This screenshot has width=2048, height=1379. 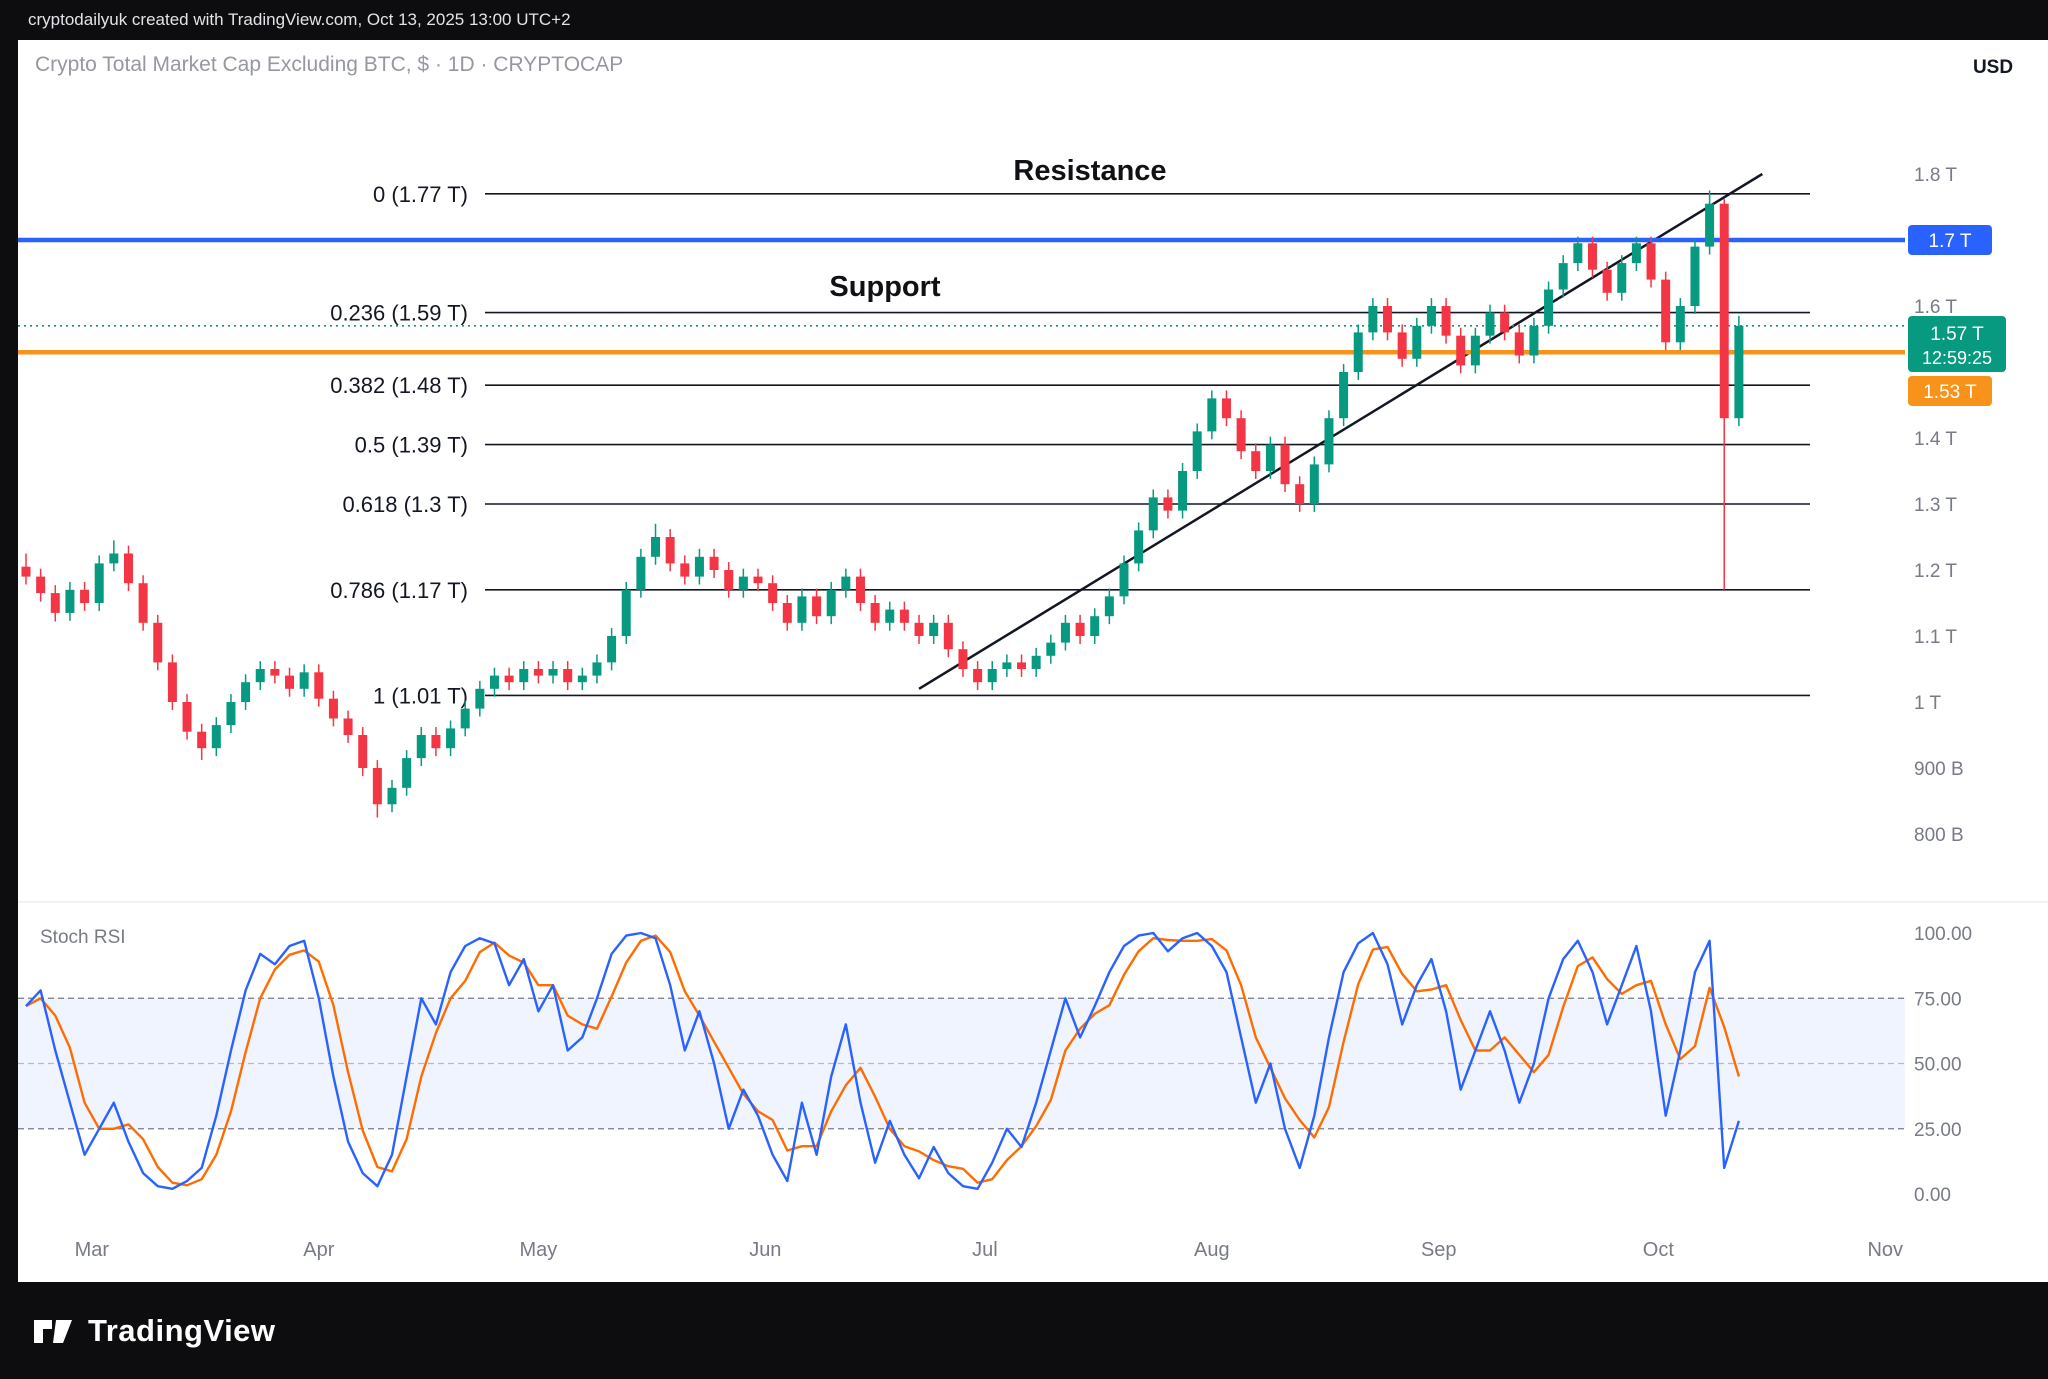 I want to click on stoch-tick-label: 25.00, so click(x=1938, y=1130).